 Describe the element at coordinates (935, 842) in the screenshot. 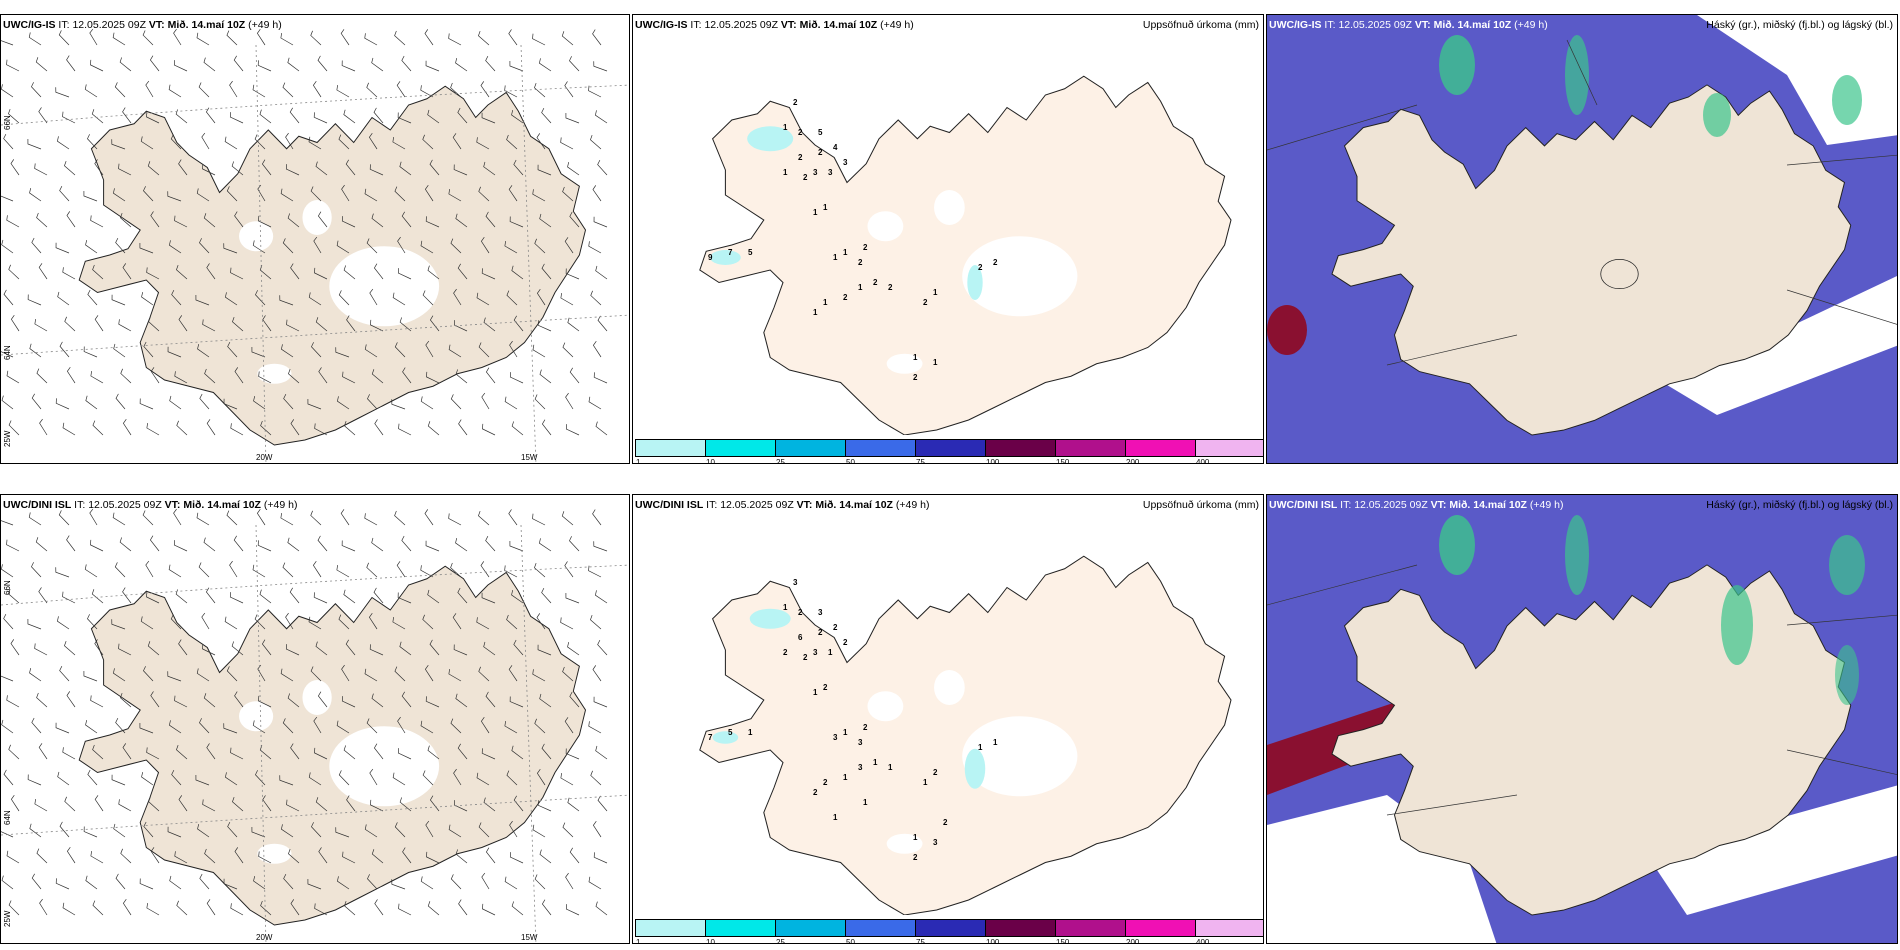

I see `precip-value: 3` at that location.